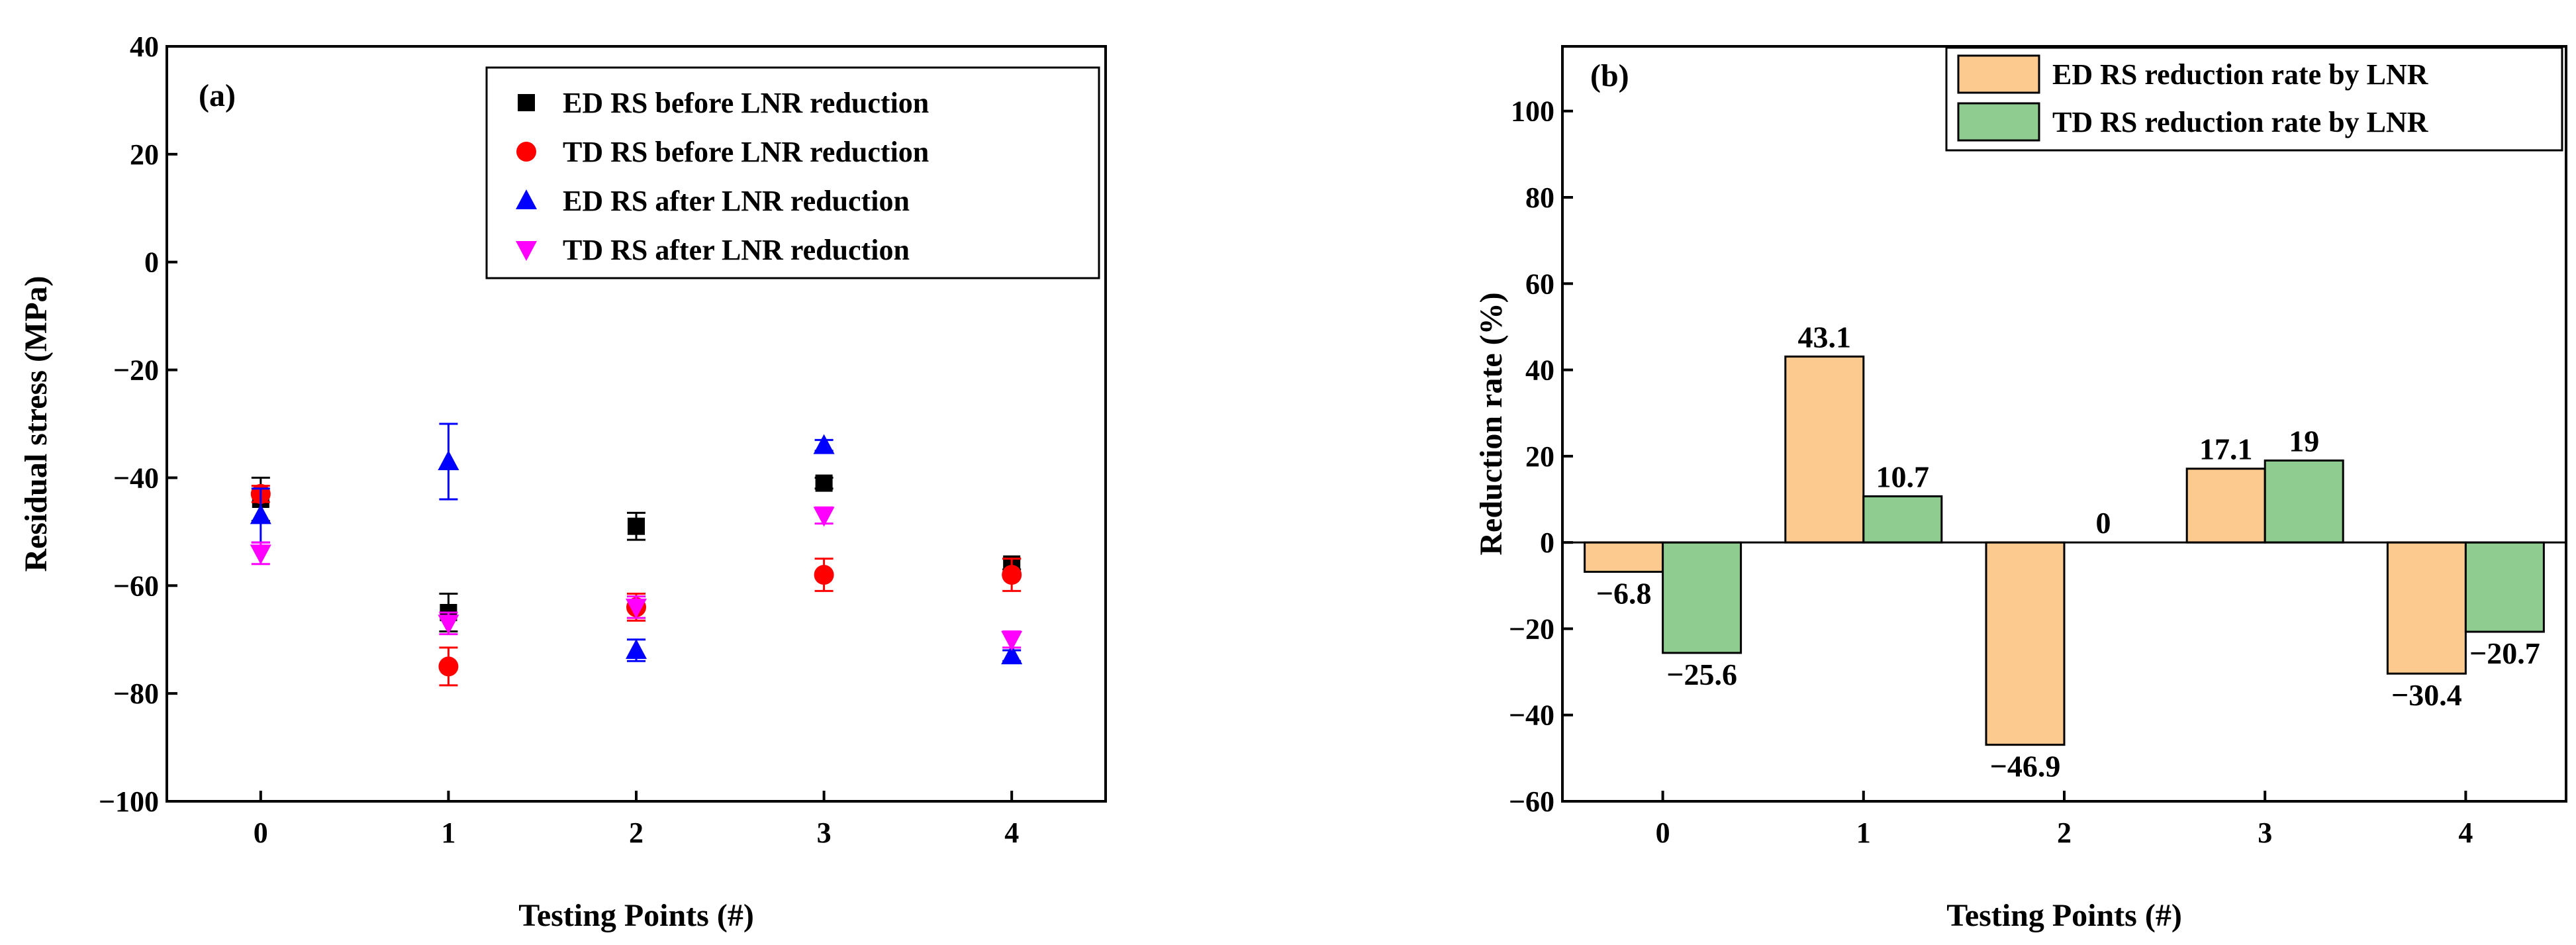 This screenshot has height=945, width=2576. I want to click on panel-b-x-ticks: 0 1 2 3 4, so click(2064, 820).